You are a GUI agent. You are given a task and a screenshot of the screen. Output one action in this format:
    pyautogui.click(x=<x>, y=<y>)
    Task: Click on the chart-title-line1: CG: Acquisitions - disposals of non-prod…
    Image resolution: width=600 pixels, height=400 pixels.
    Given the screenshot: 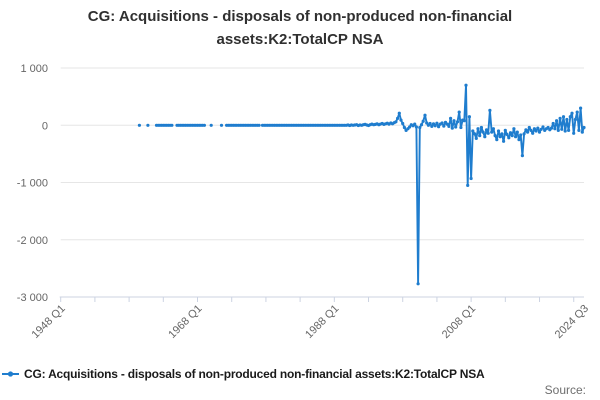 What is the action you would take?
    pyautogui.click(x=300, y=16)
    